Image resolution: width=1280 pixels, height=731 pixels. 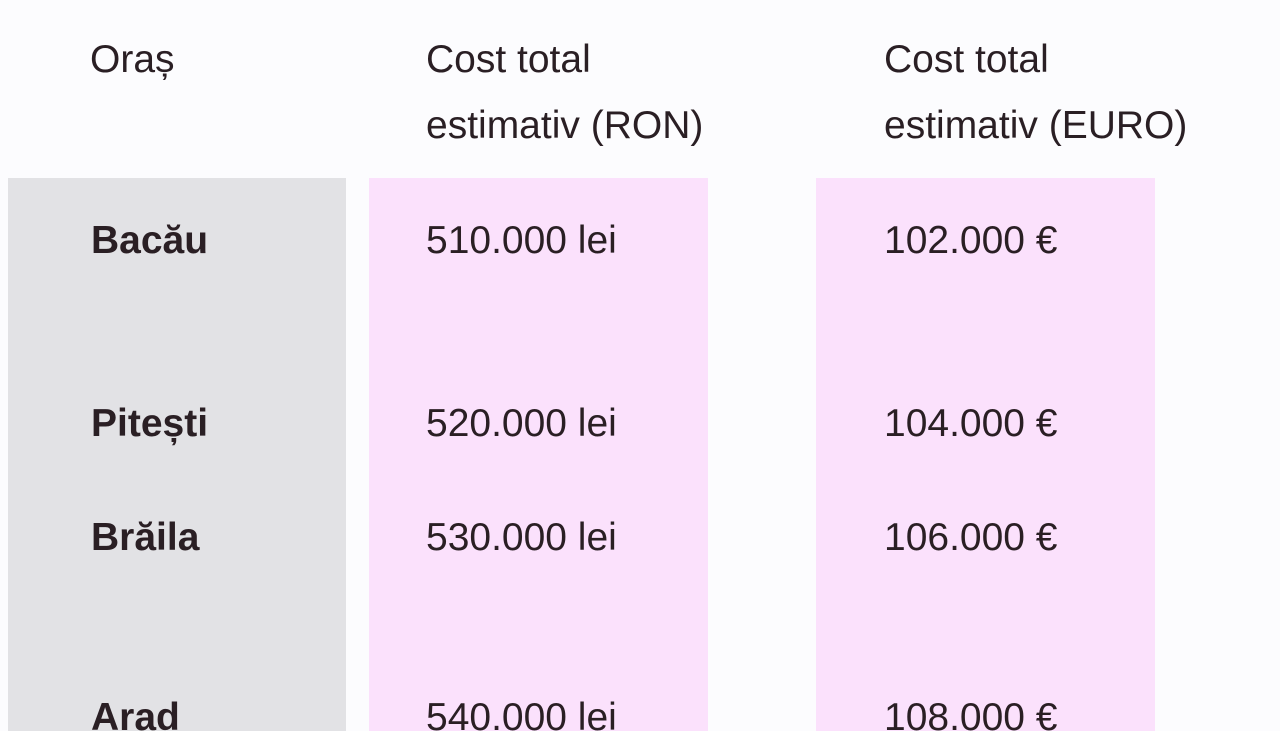 I want to click on row-cost-eur: 102.000 €, so click(x=971, y=240).